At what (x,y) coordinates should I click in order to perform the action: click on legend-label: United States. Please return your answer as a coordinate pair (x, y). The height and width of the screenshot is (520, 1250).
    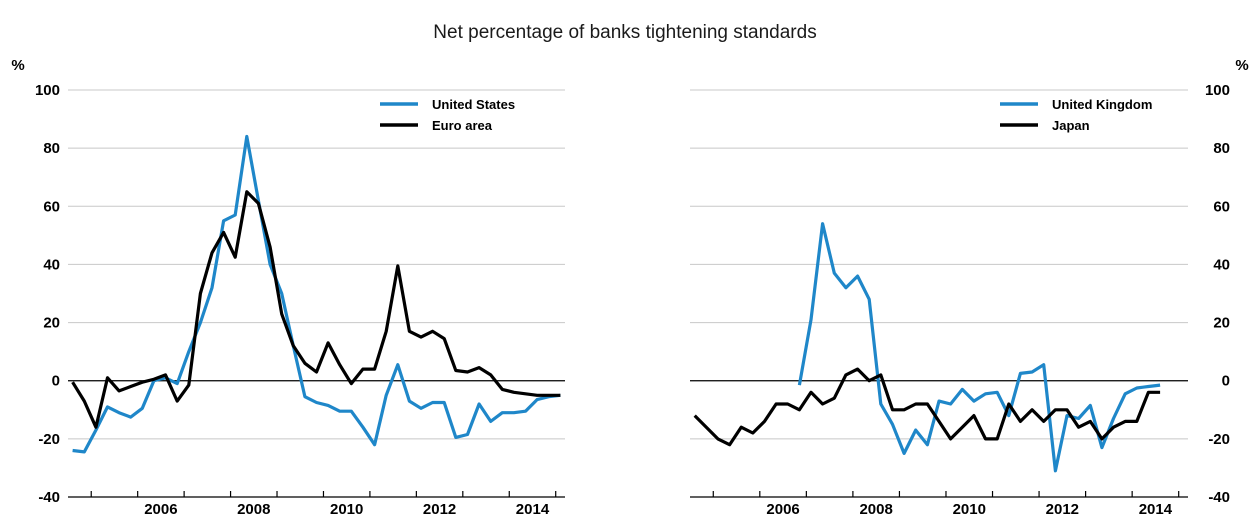
    Looking at the image, I should click on (473, 104).